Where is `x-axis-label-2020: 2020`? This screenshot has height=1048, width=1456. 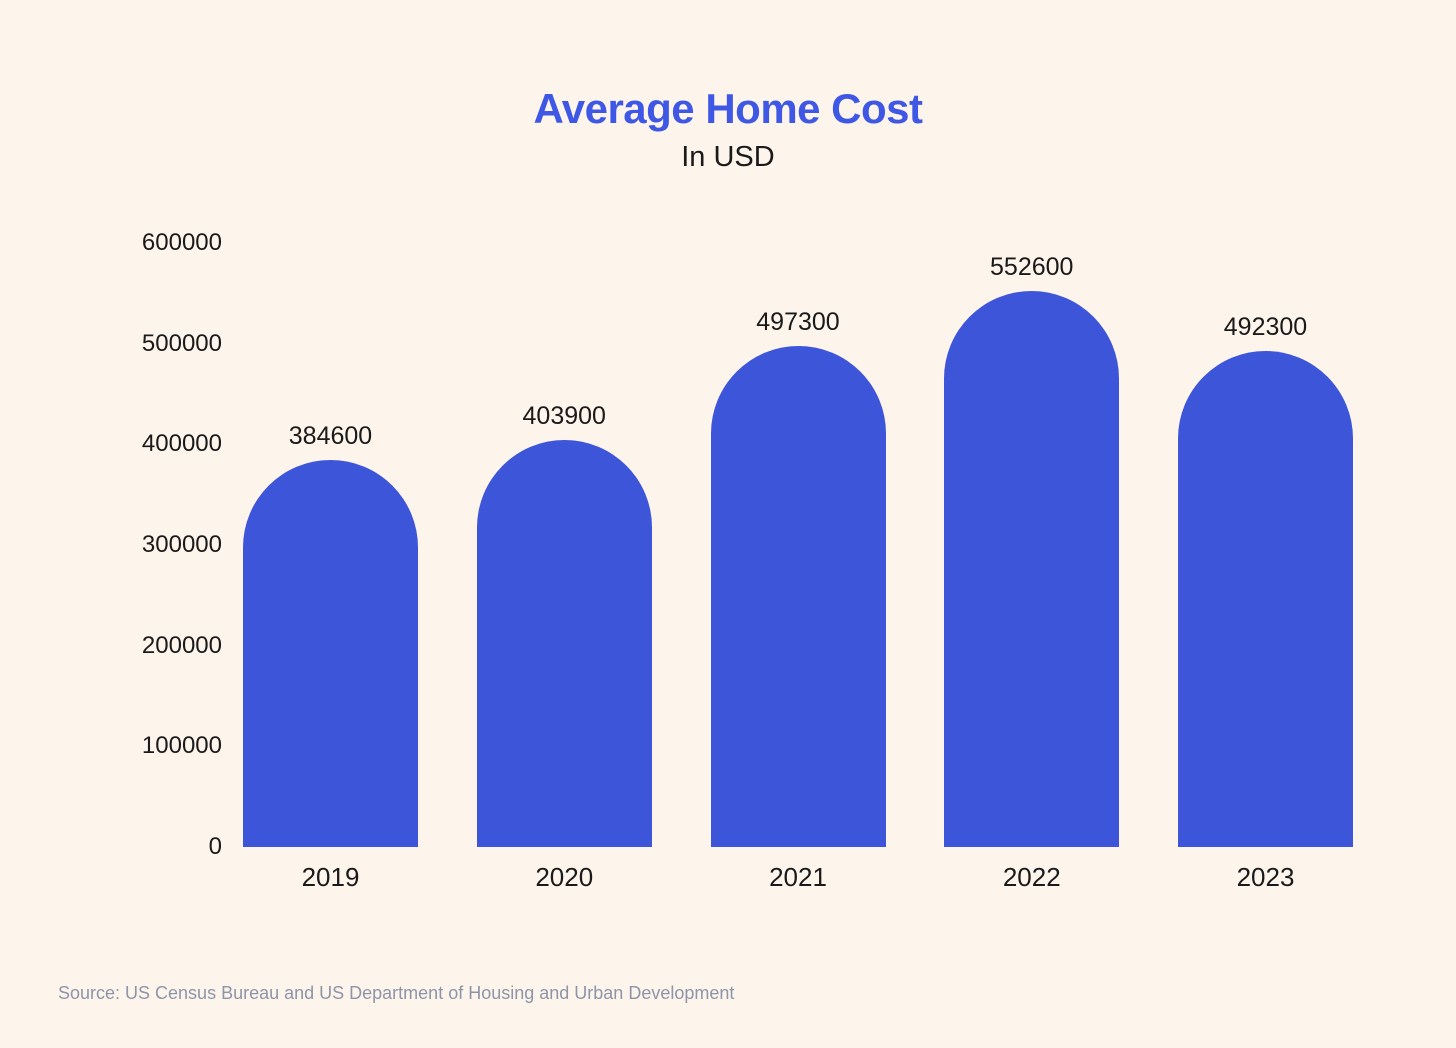 x-axis-label-2020: 2020 is located at coordinates (564, 877).